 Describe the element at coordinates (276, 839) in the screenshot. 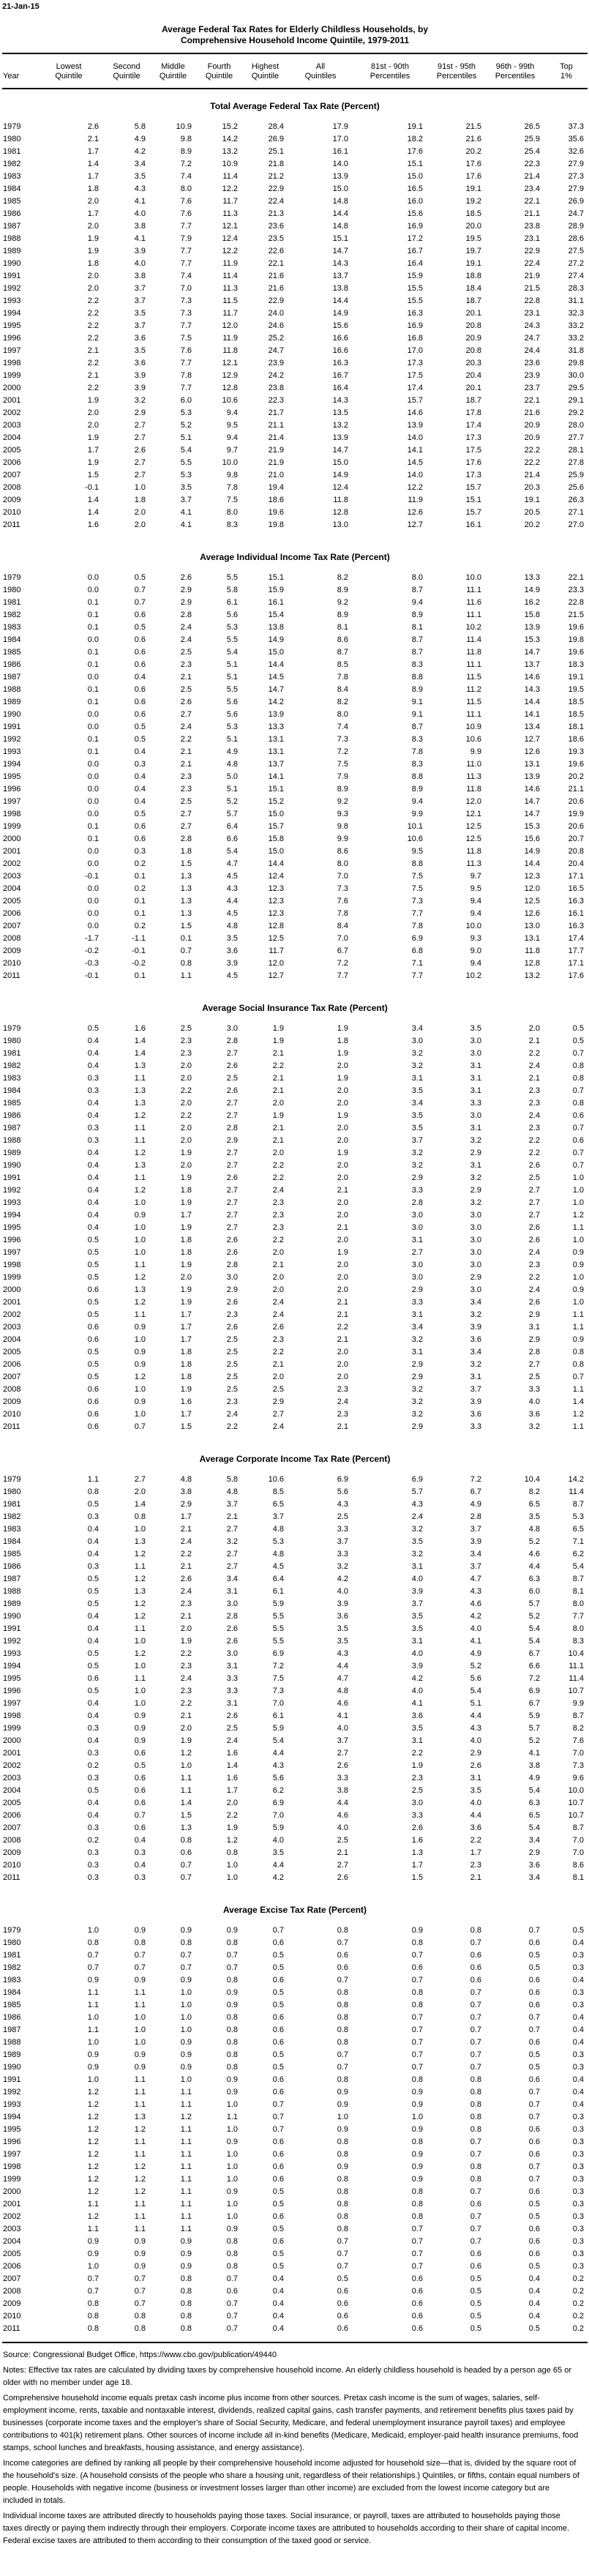

I see `value-cell: 15.8` at that location.